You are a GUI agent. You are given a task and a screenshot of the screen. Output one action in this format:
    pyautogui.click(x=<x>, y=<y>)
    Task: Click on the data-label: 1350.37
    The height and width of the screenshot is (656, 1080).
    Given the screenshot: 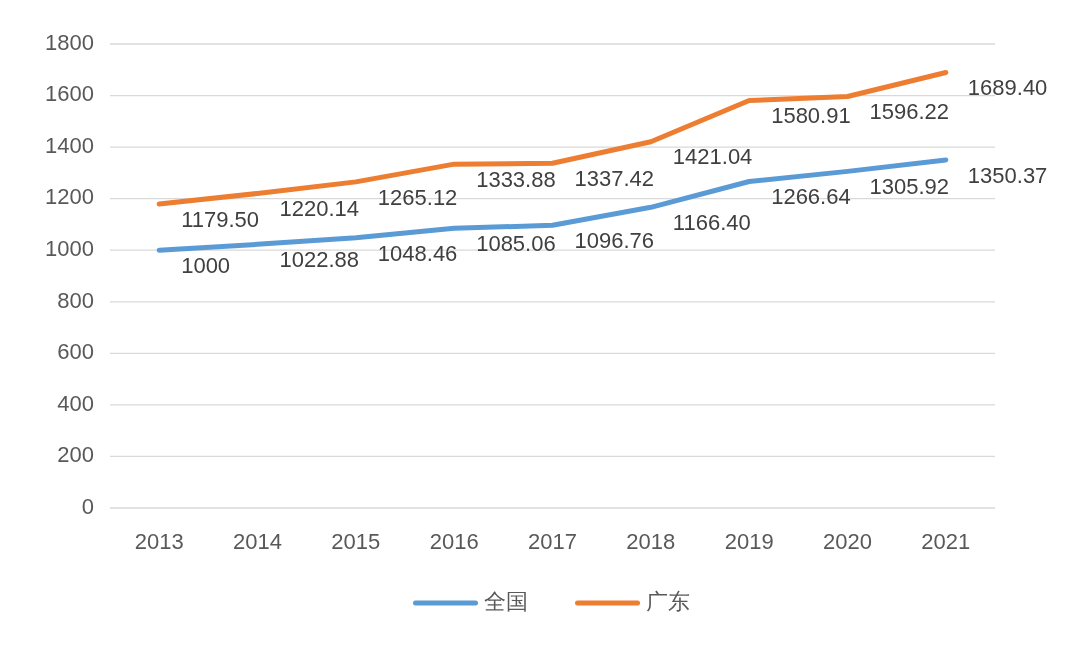 What is the action you would take?
    pyautogui.click(x=1007, y=175)
    